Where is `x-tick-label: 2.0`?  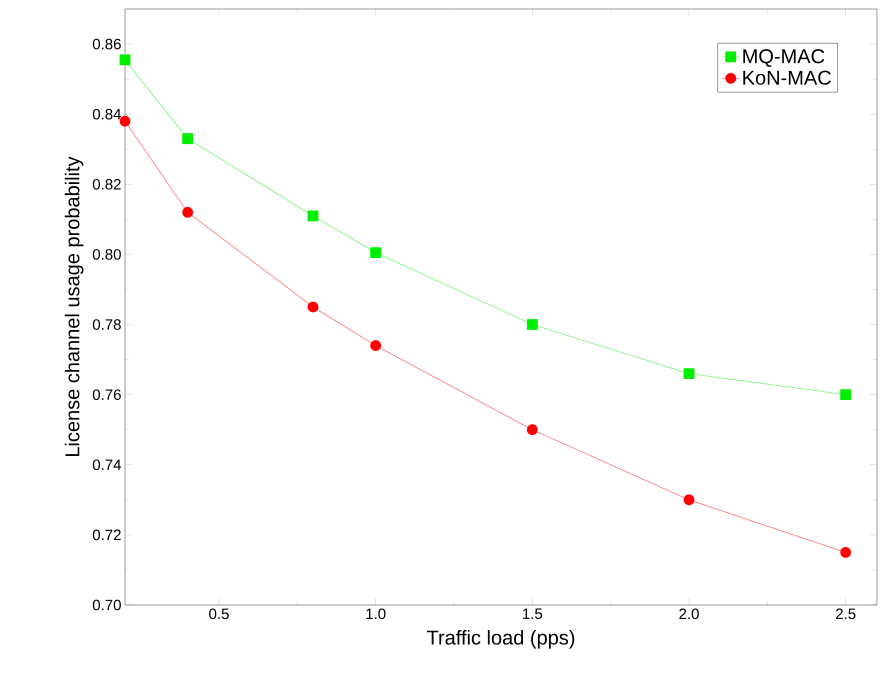
x-tick-label: 2.0 is located at coordinates (689, 614).